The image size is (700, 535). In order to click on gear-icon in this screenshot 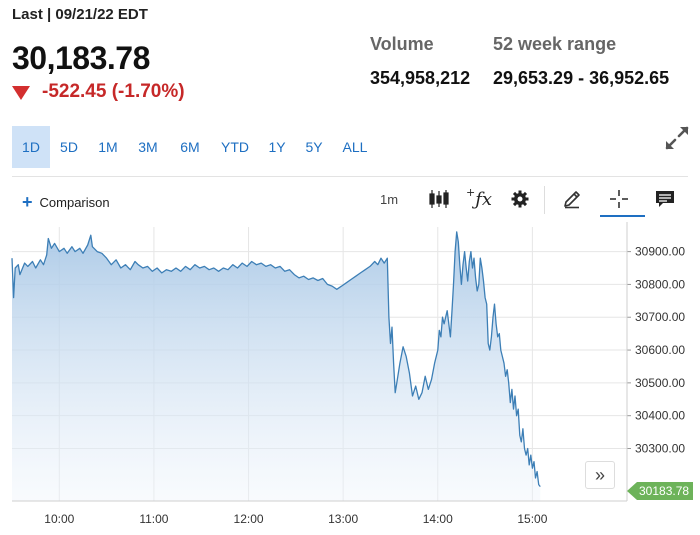, I will do `click(520, 199)`.